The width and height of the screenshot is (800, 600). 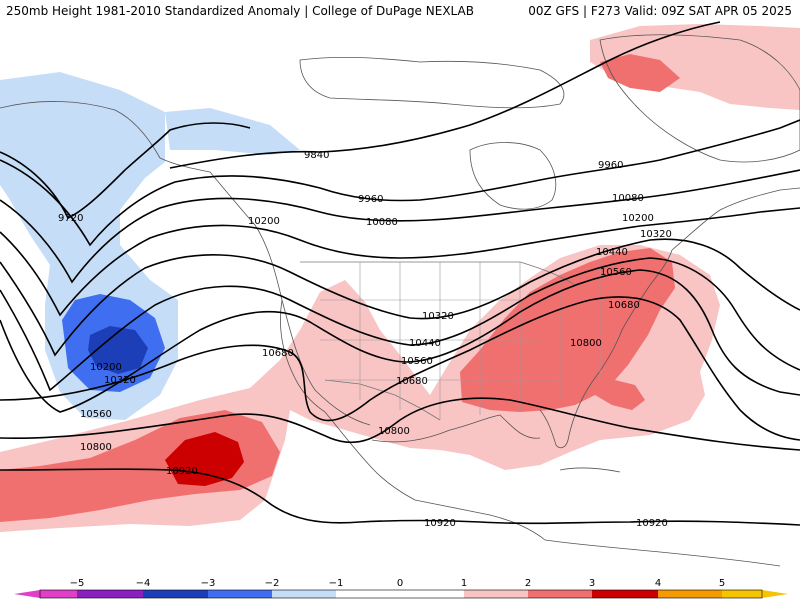 I want to click on caribbean-cuba, so click(x=590, y=470).